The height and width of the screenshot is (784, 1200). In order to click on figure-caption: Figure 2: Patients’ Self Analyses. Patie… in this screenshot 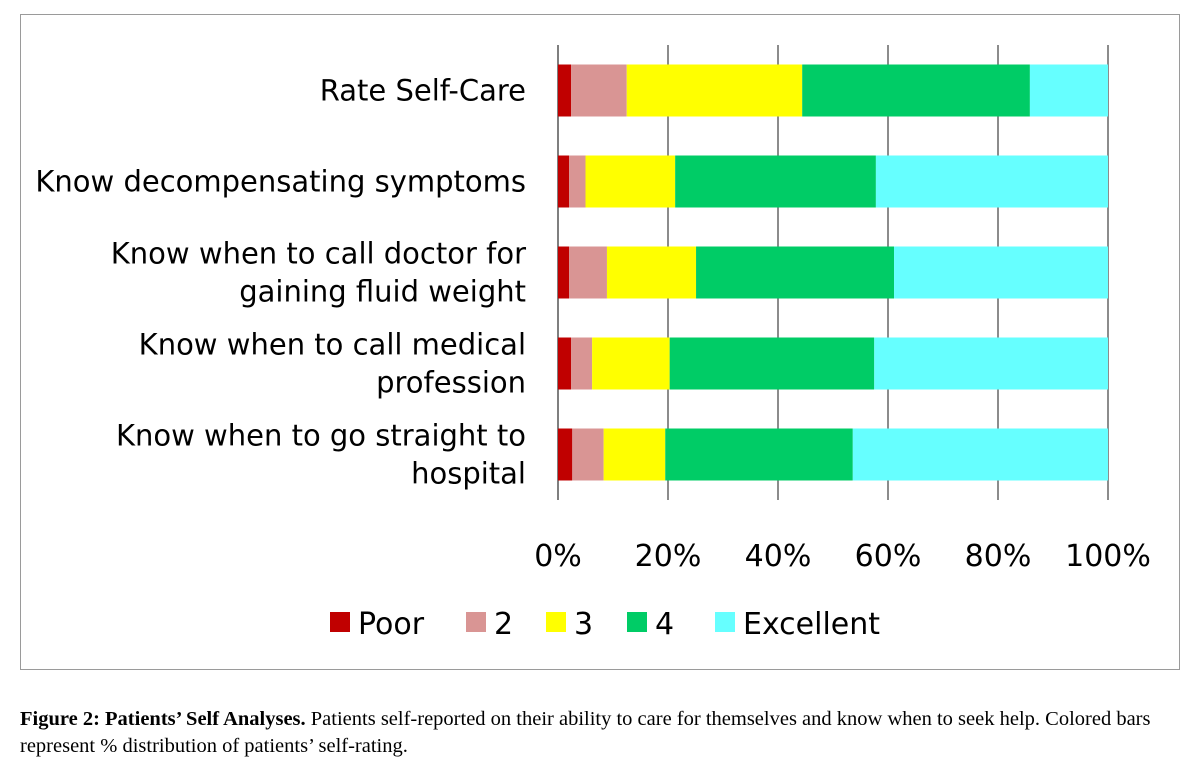, I will do `click(605, 733)`.